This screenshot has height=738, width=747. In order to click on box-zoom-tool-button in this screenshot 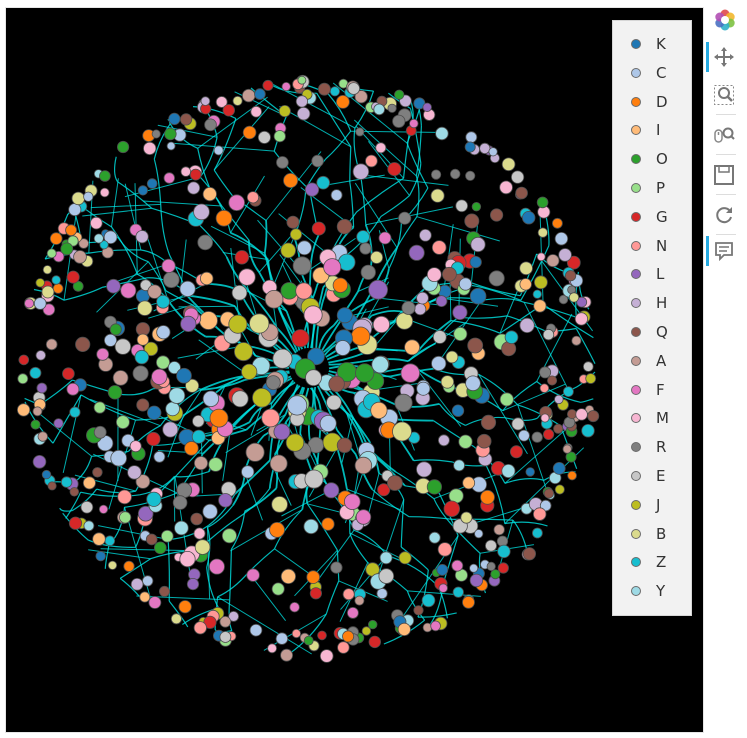, I will do `click(724, 95)`.